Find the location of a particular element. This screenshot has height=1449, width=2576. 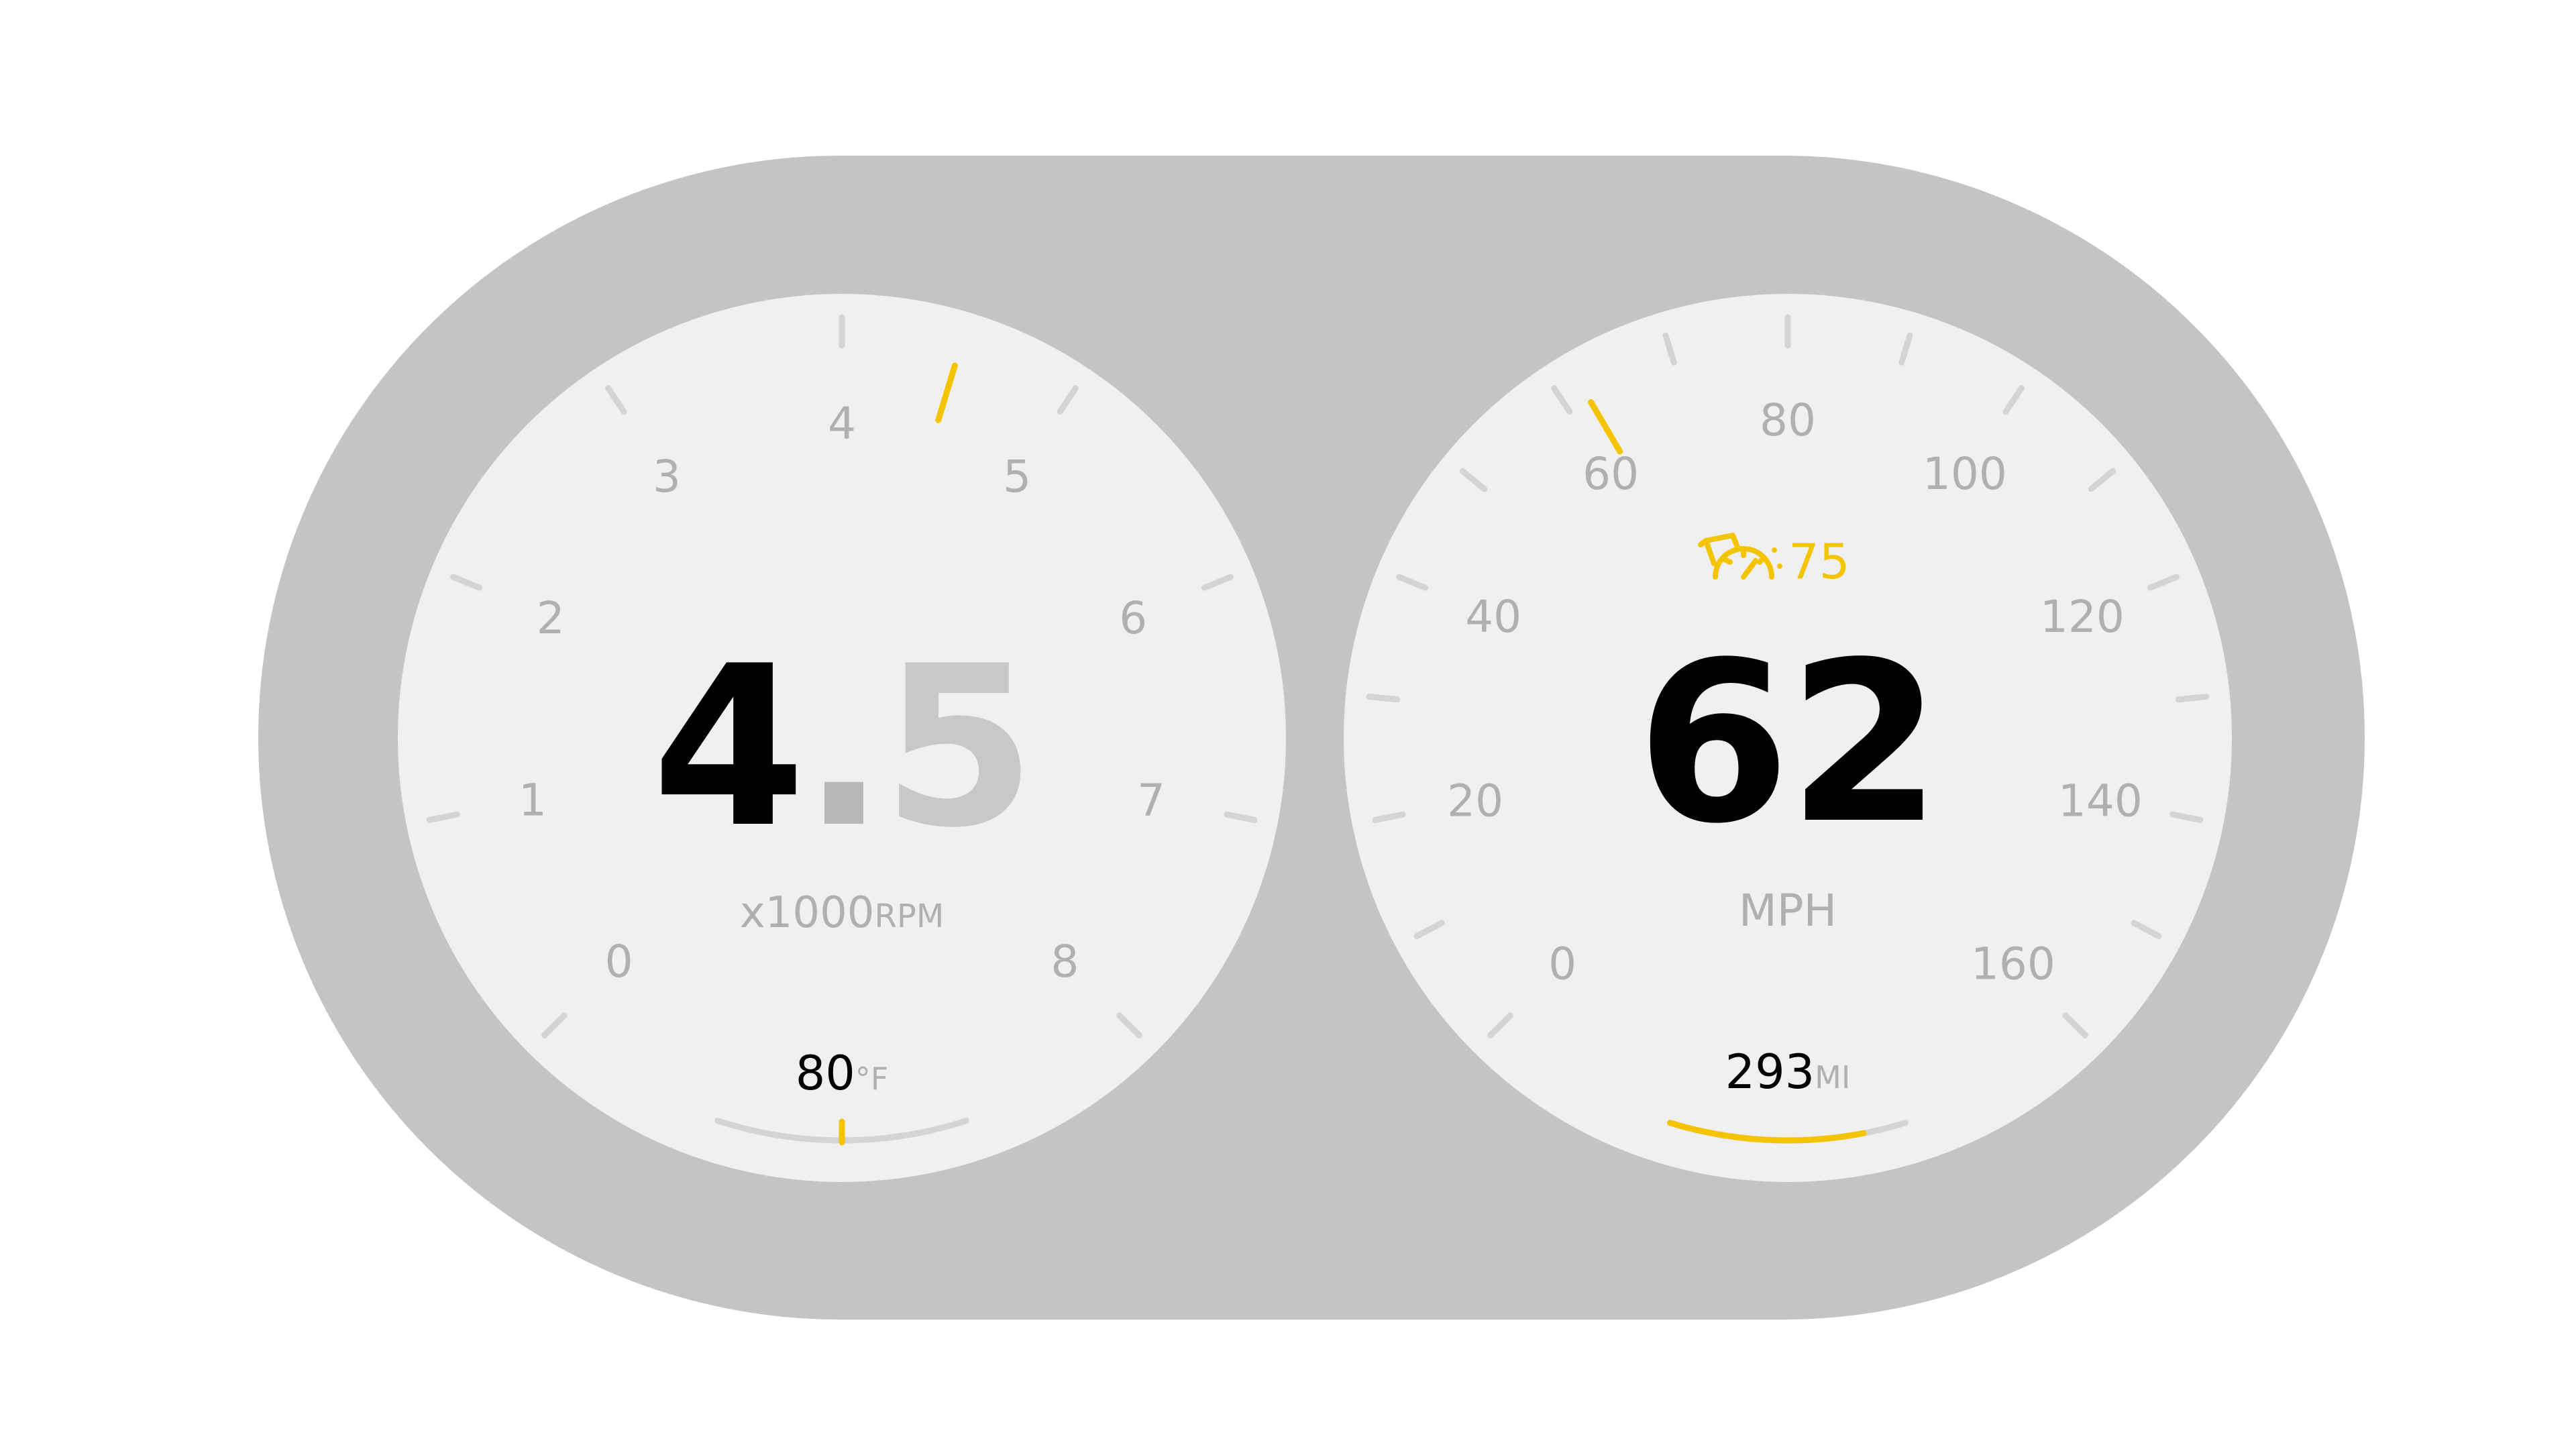

tachometer-value-whole: 4 is located at coordinates (727, 747).